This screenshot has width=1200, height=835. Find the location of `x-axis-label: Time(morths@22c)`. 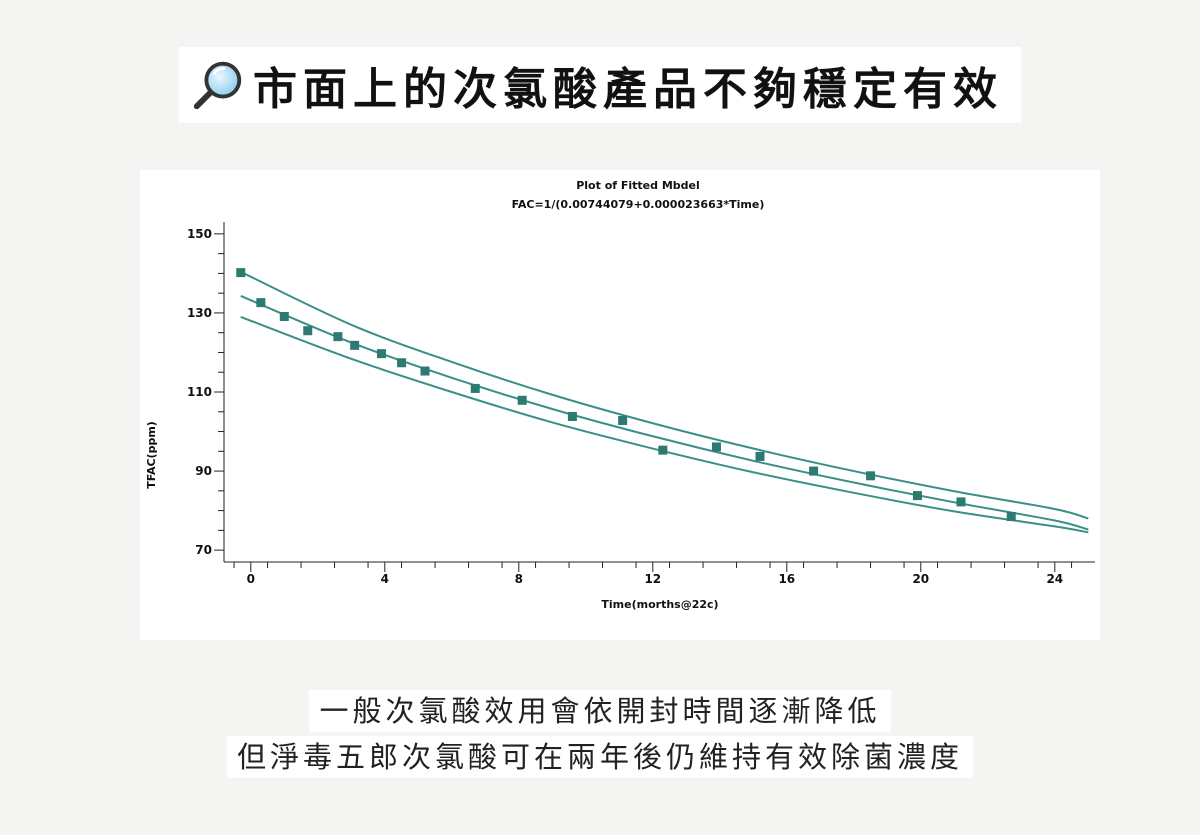

x-axis-label: Time(morths@22c) is located at coordinates (659, 604).